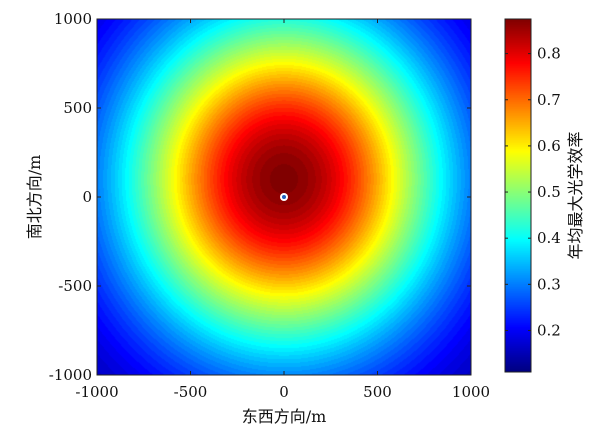 The image size is (615, 439). I want to click on colorbar, so click(518, 195).